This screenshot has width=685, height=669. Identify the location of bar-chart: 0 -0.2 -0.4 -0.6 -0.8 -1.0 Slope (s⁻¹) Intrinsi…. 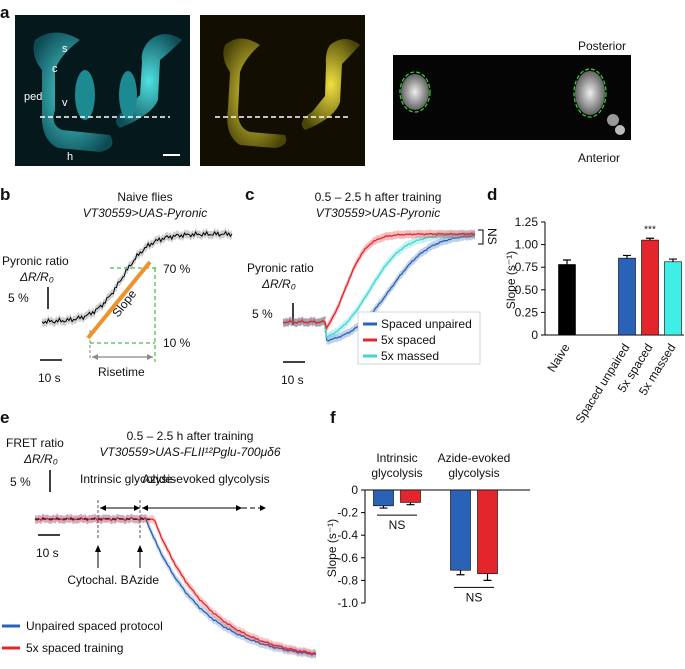
(427, 530).